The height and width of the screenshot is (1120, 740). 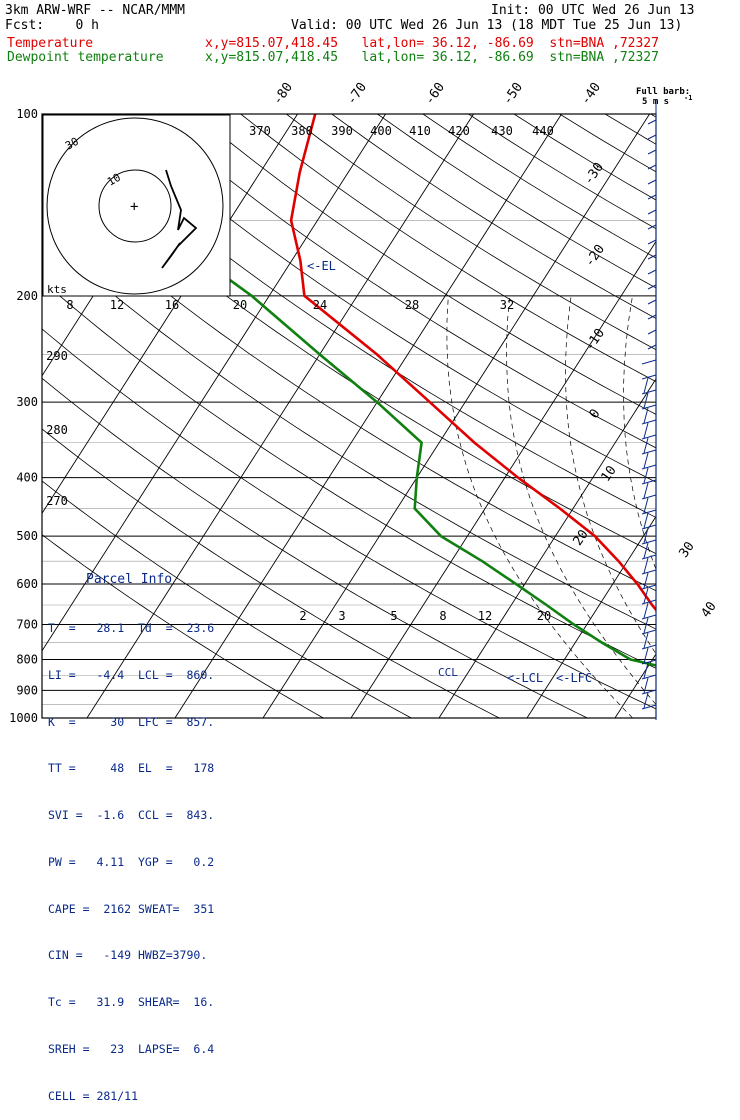 I want to click on dry-adiabat-label: 290, so click(x=57, y=356).